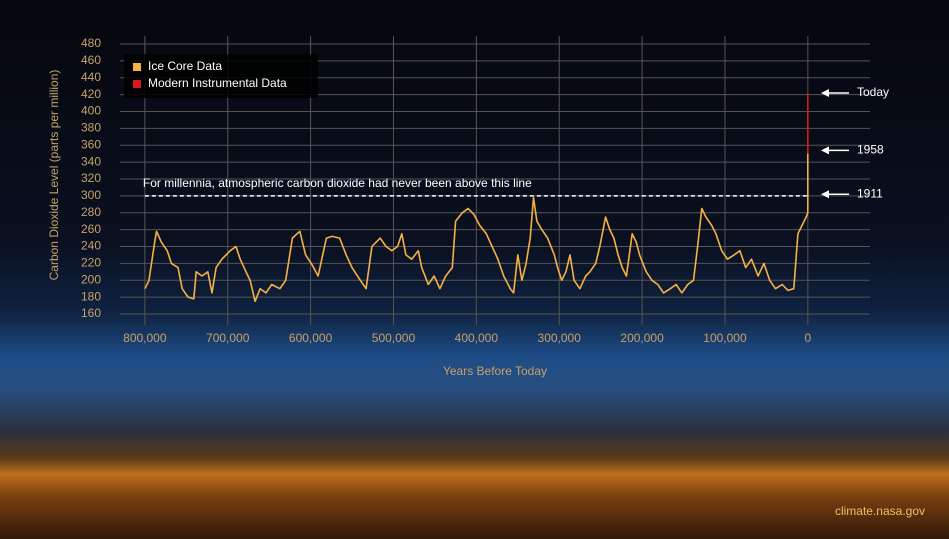 Image resolution: width=949 pixels, height=539 pixels. I want to click on y-tick-label: 200, so click(91, 279).